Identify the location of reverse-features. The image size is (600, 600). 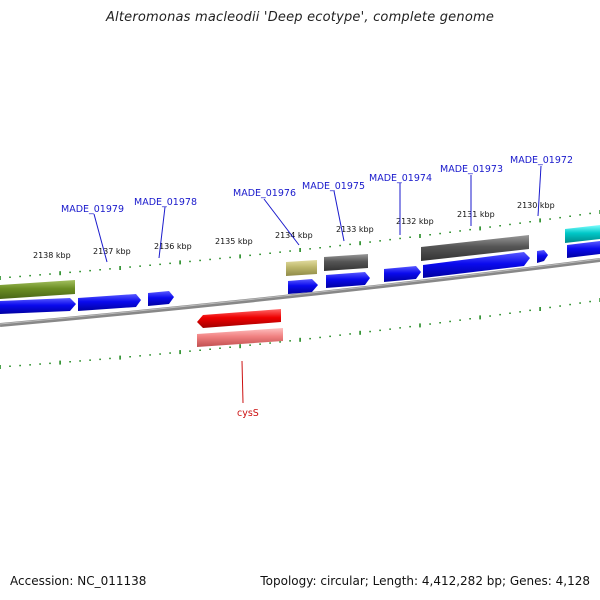
(240, 328).